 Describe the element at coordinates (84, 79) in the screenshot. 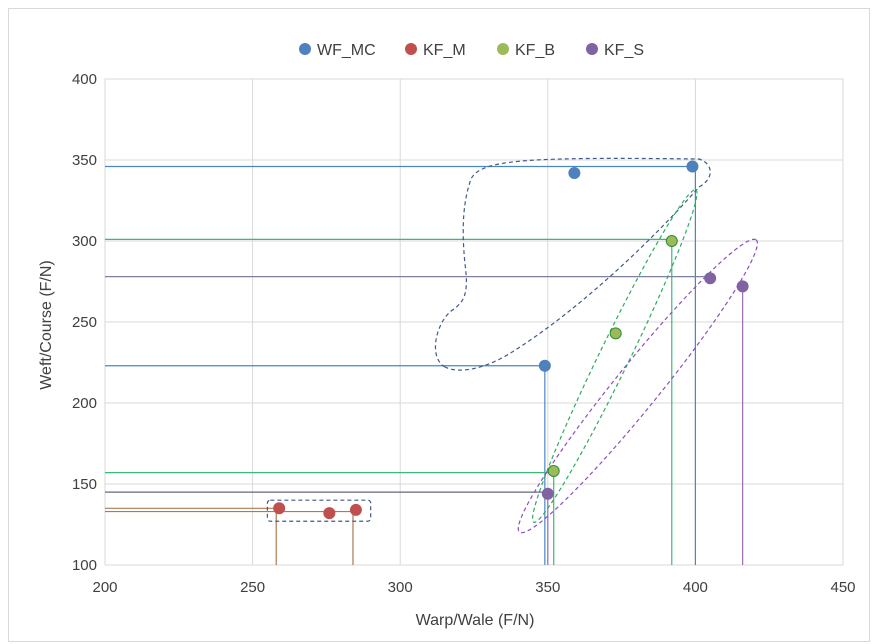

I see `y-tick-label: 400` at that location.